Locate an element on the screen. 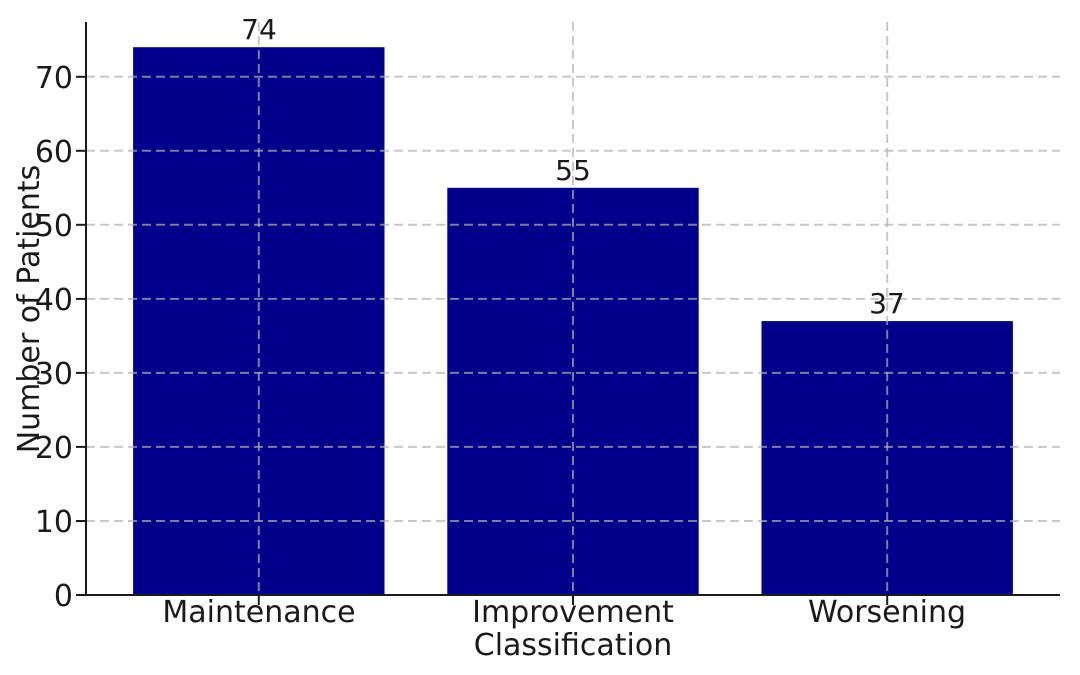 This screenshot has width=1080, height=675. x-axis-title: Classification is located at coordinates (573, 645).